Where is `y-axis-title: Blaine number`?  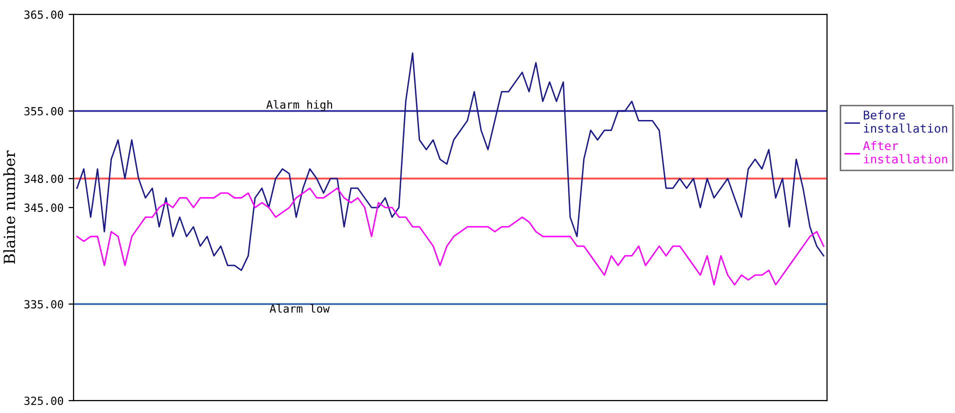 y-axis-title: Blaine number is located at coordinates (9, 207).